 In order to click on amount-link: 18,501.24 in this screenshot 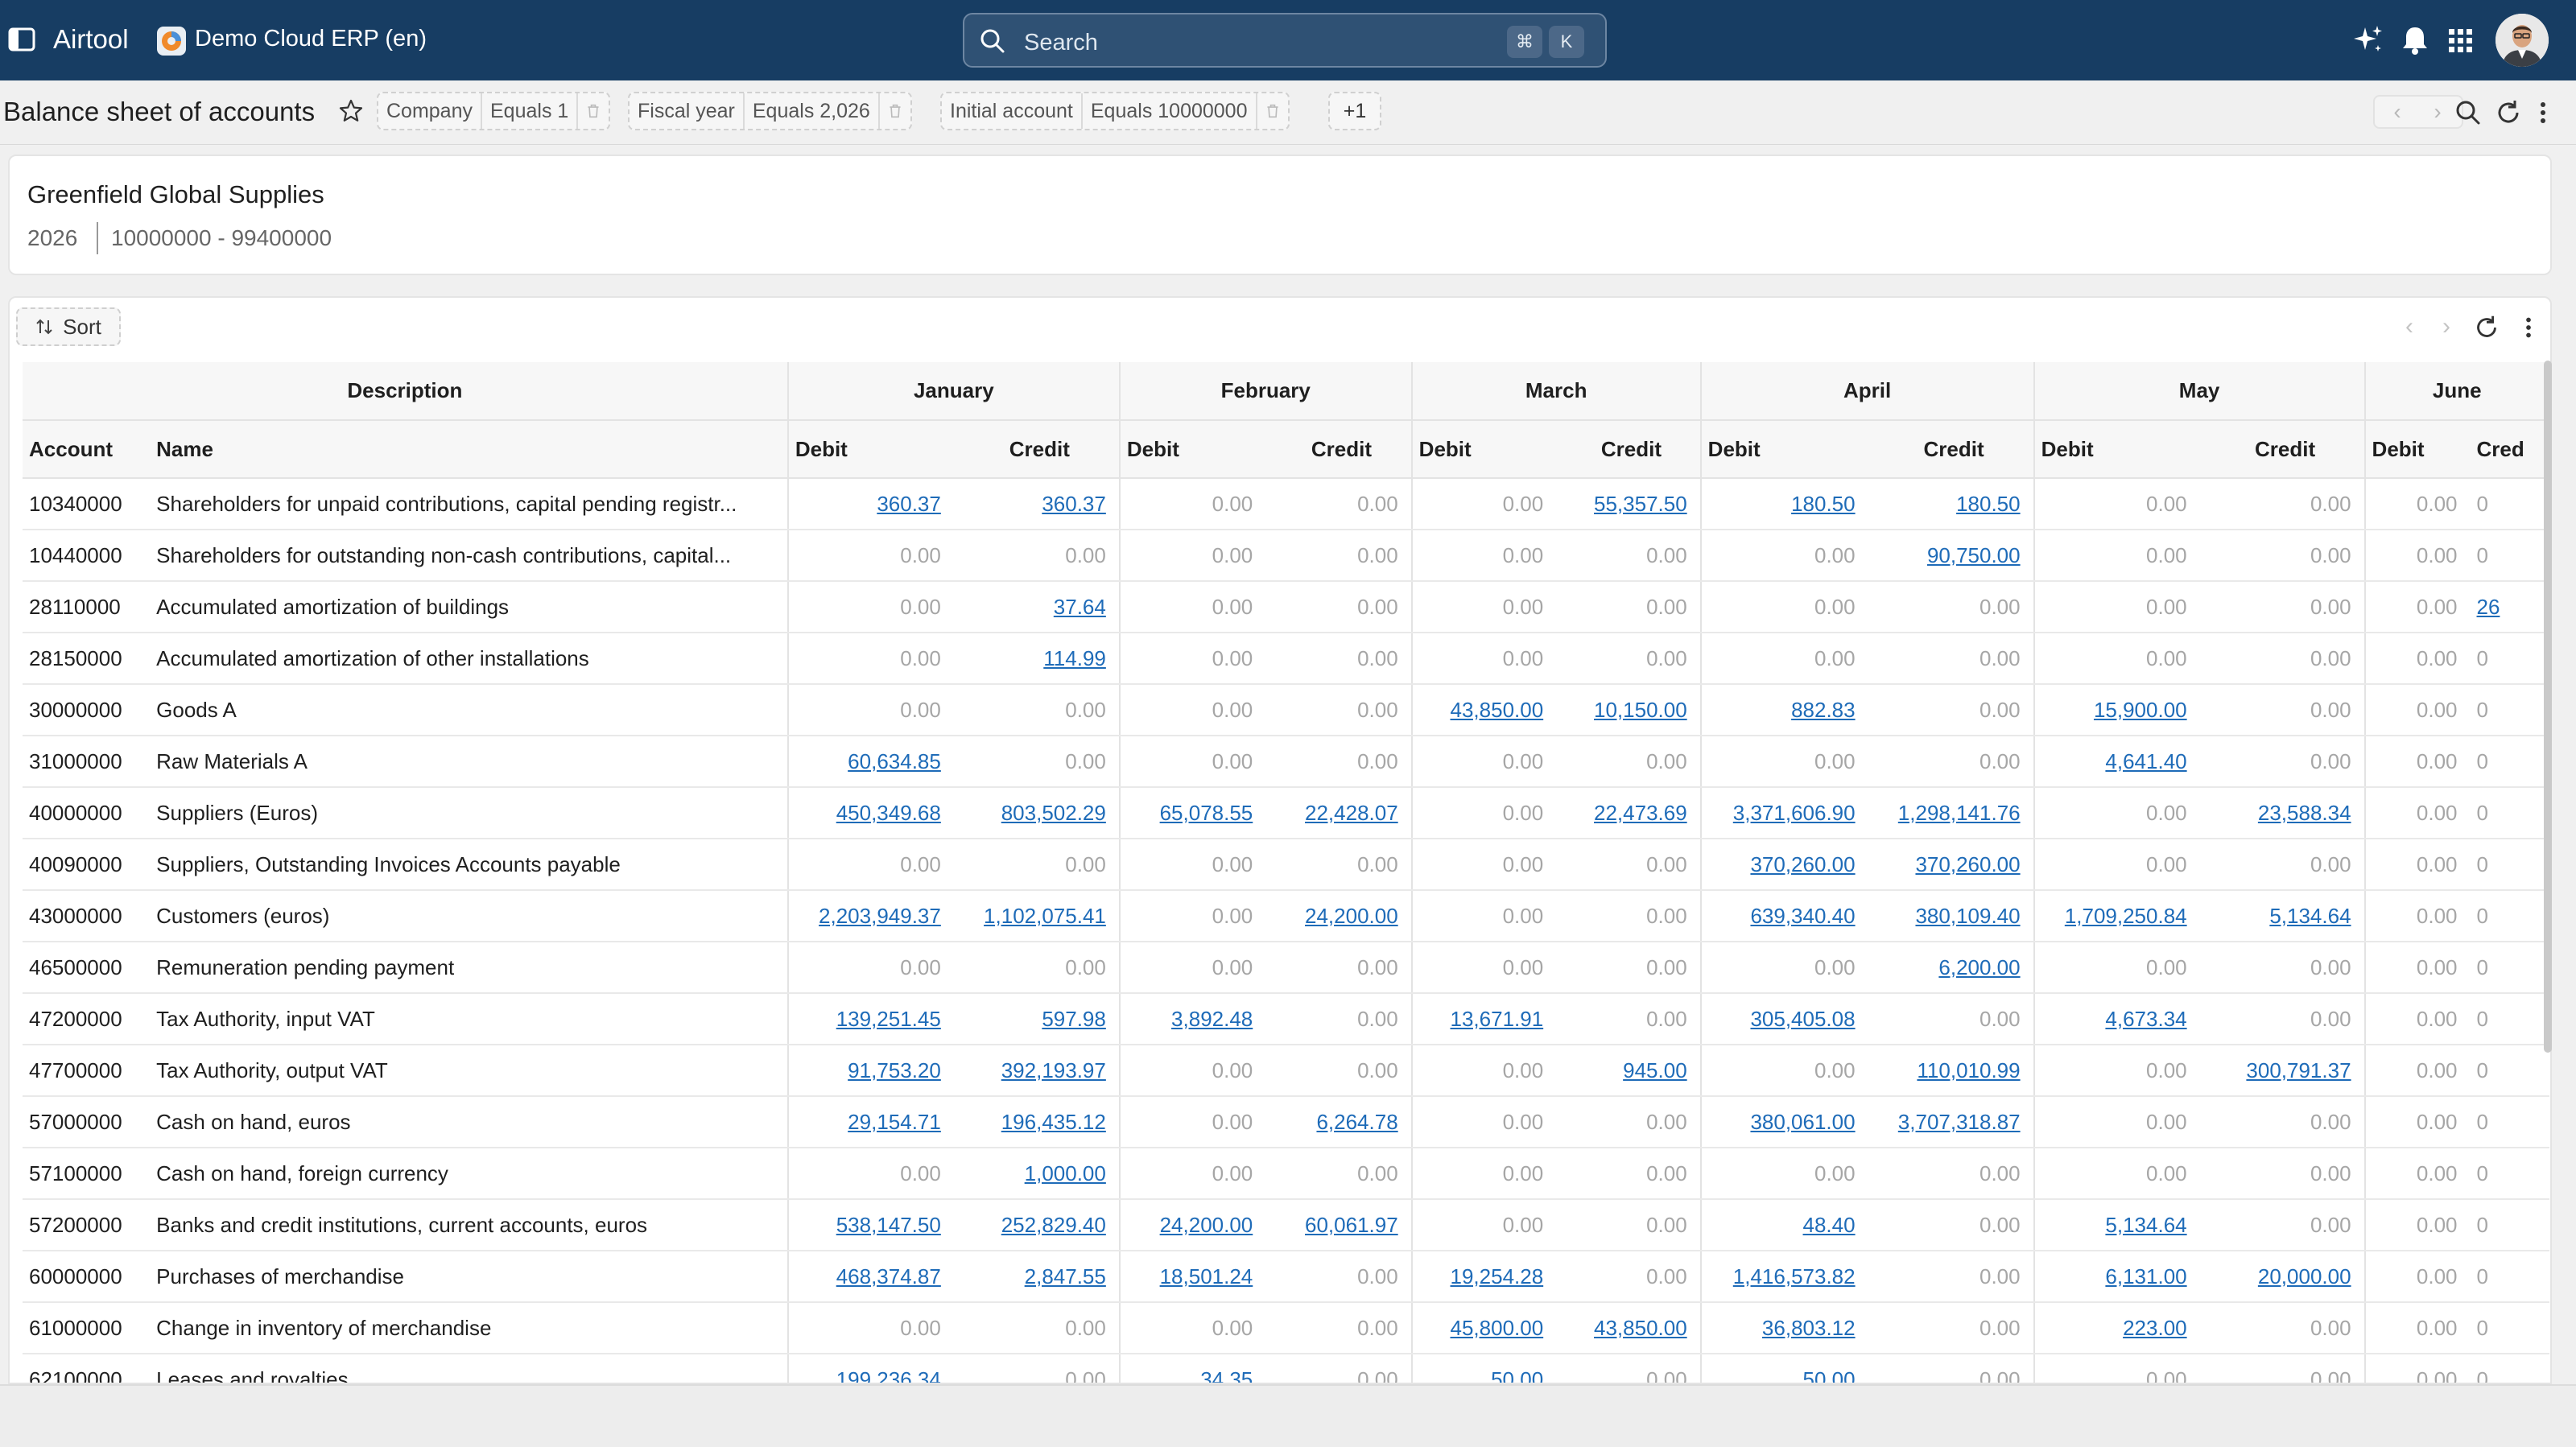, I will do `click(1206, 1276)`.